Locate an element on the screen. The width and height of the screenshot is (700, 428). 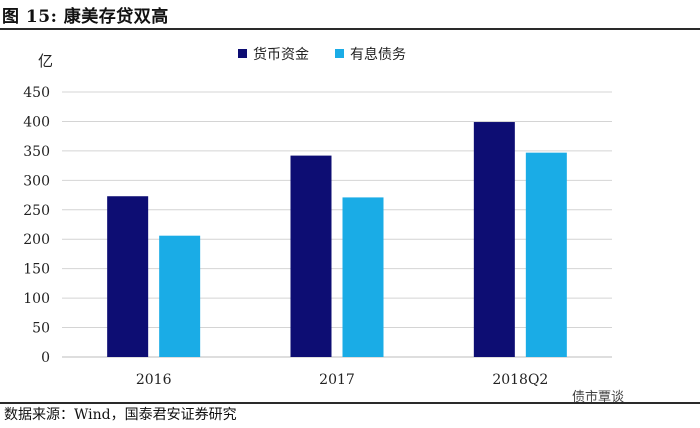
y-tick-label: 100 is located at coordinates (36, 299).